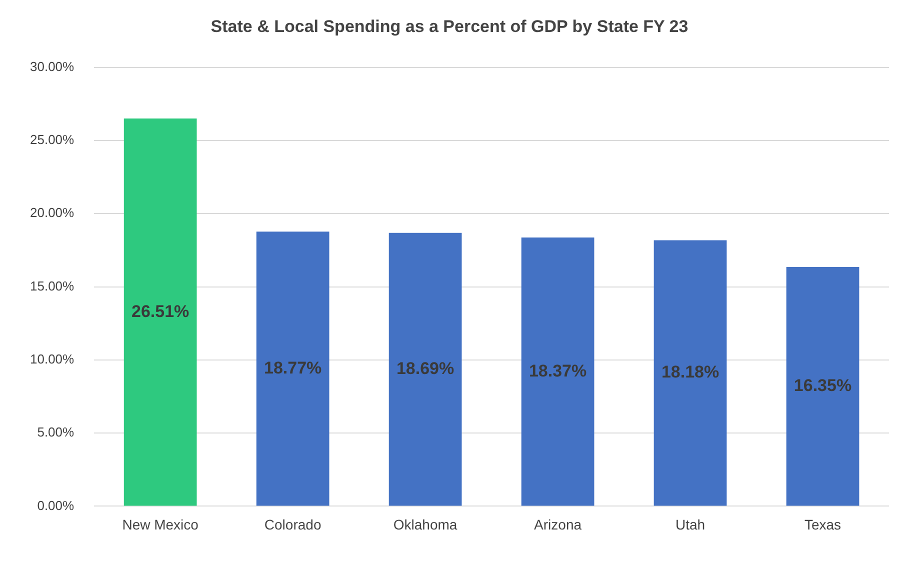 This screenshot has height=567, width=919. Describe the element at coordinates (52, 140) in the screenshot. I see `y-tick-label: 25.00%` at that location.